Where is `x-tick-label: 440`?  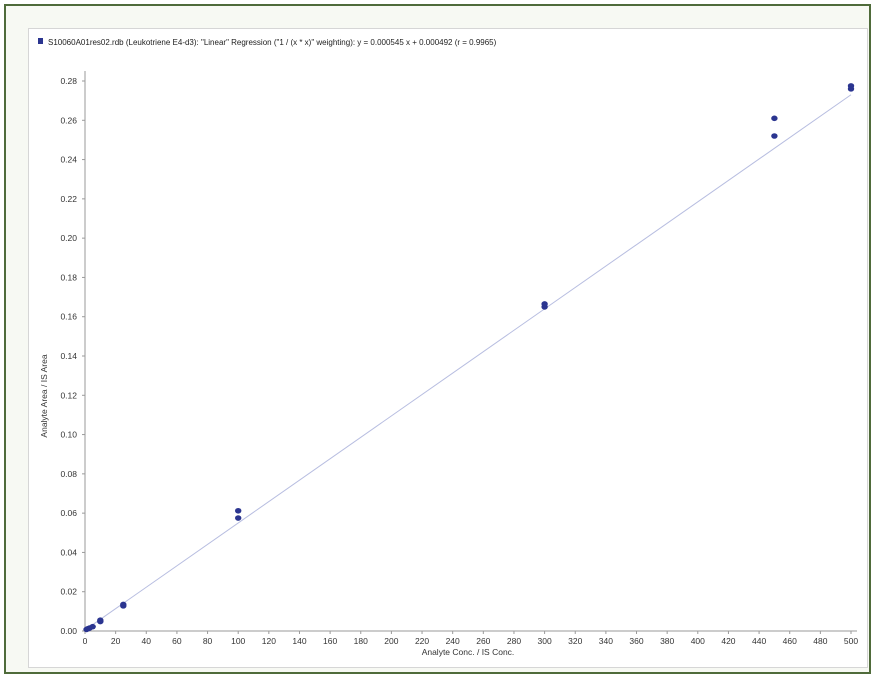
x-tick-label: 440 is located at coordinates (759, 641).